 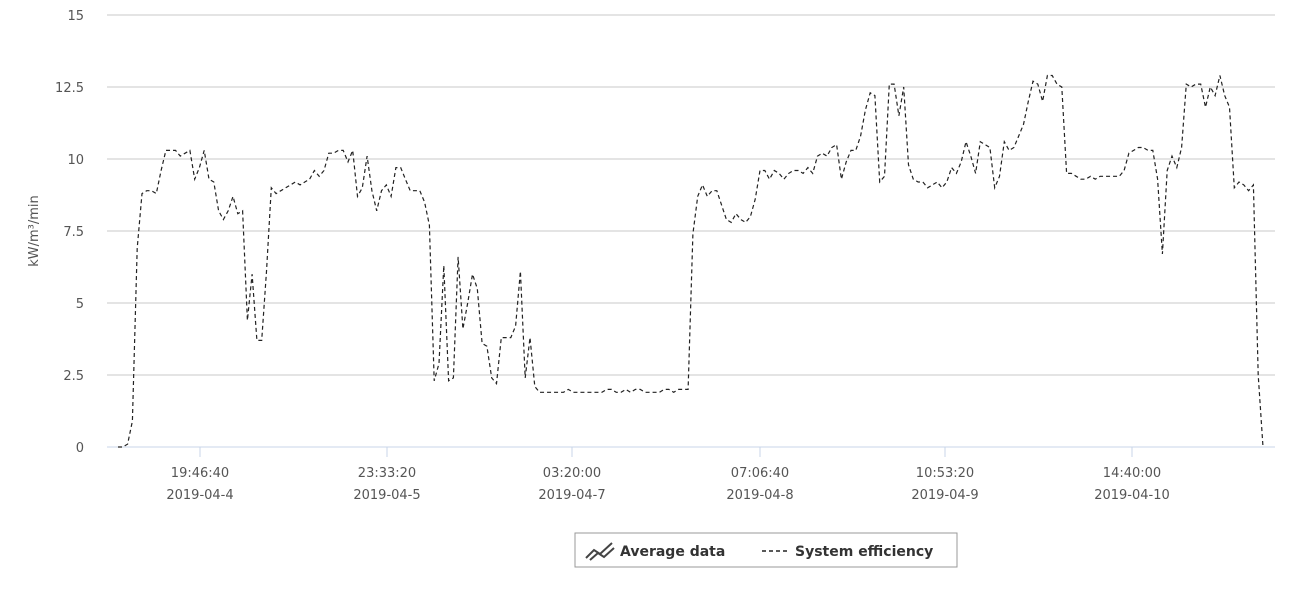 I want to click on legend-label-average-data: Average data, so click(x=672, y=552).